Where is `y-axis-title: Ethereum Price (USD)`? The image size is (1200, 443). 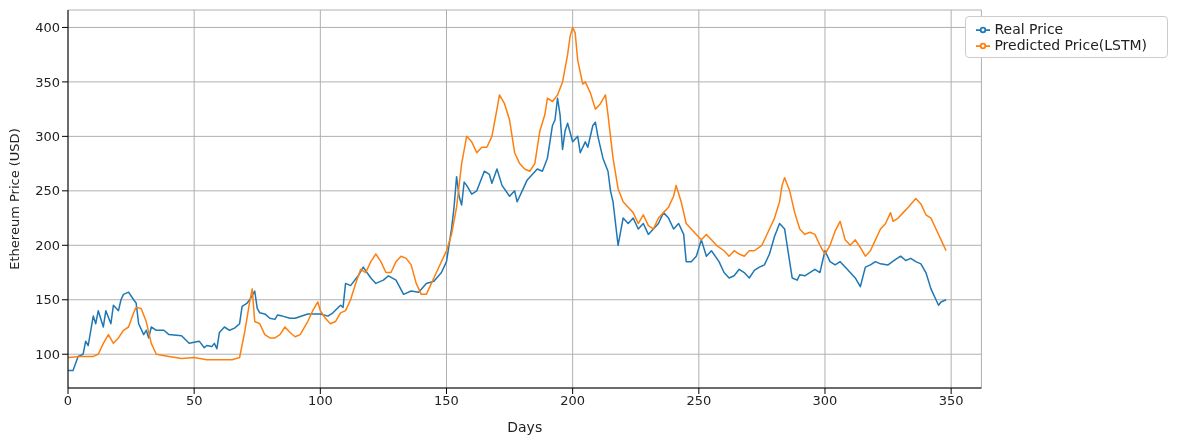 y-axis-title: Ethereum Price (USD) is located at coordinates (14, 199).